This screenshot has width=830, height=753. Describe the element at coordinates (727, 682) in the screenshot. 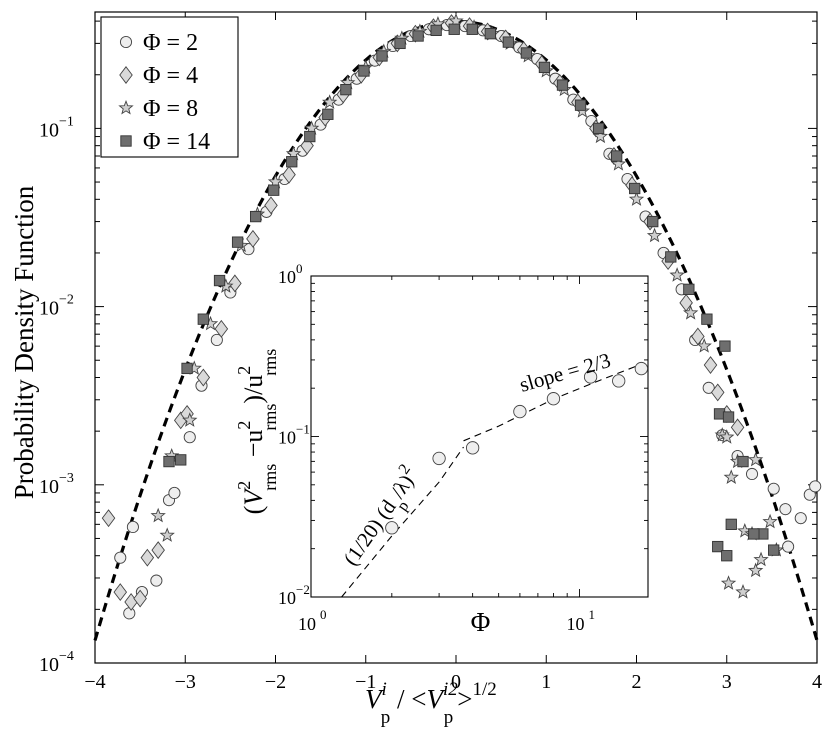

I see `x-tick-label: 3` at that location.